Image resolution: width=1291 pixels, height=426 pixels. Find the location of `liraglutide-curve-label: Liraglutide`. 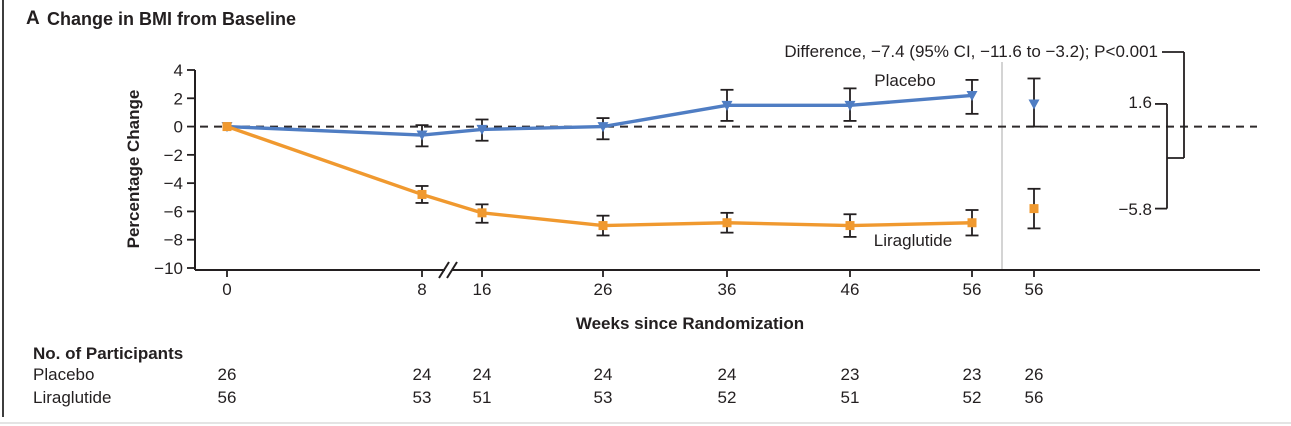

liraglutide-curve-label: Liraglutide is located at coordinates (913, 240).